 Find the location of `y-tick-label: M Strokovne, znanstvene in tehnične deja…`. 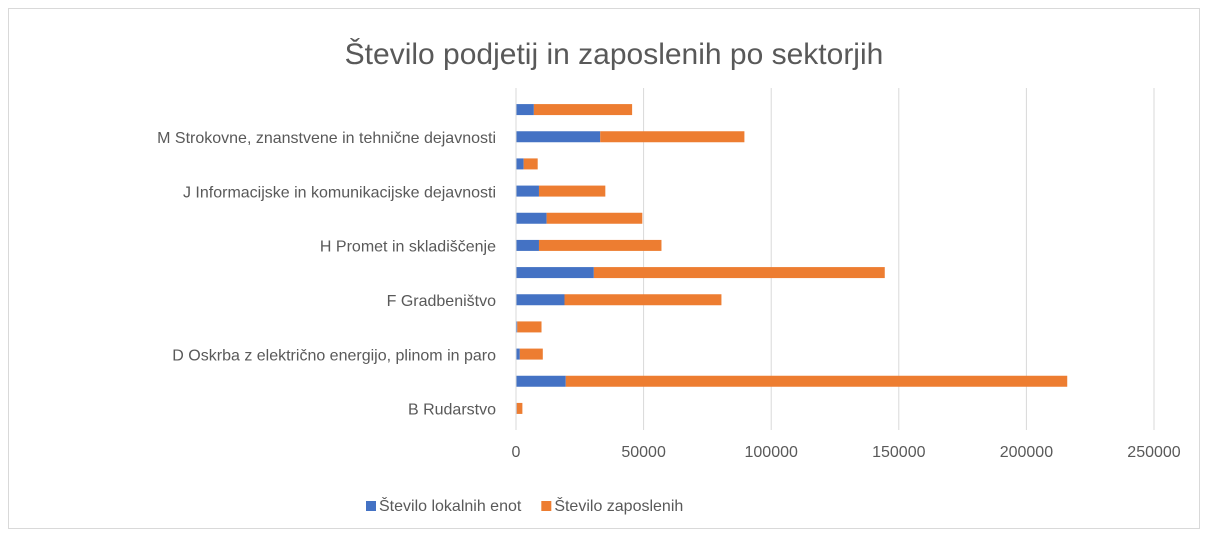

y-tick-label: M Strokovne, znanstvene in tehnične deja… is located at coordinates (326, 138).